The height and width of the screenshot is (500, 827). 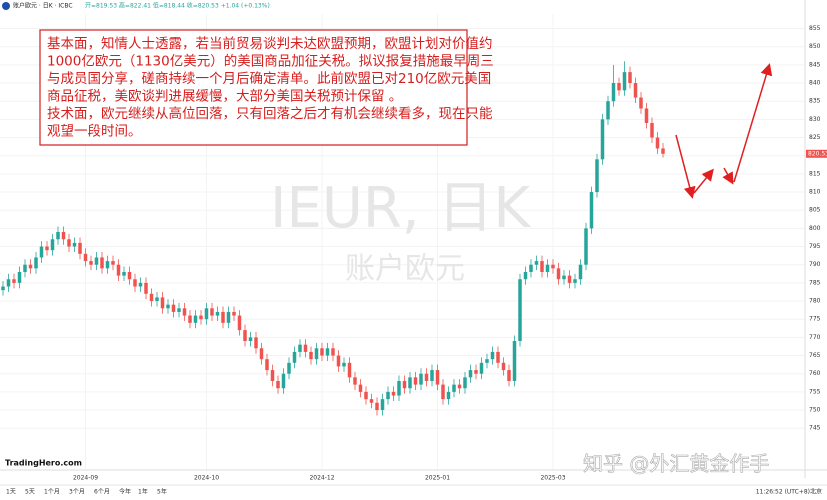 I want to click on y-tick-label: 800, so click(x=815, y=228).